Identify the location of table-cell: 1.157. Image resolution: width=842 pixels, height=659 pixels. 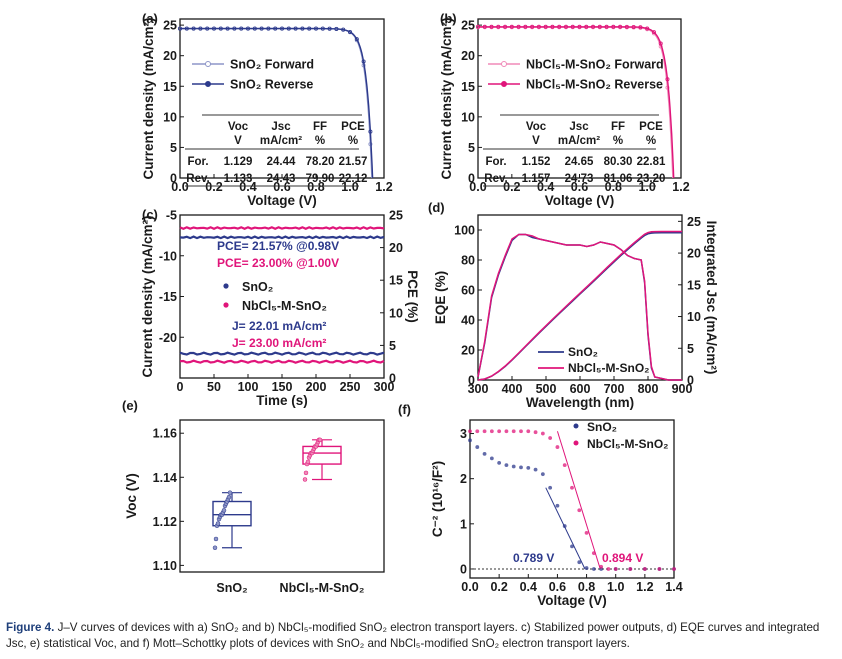
(536, 179).